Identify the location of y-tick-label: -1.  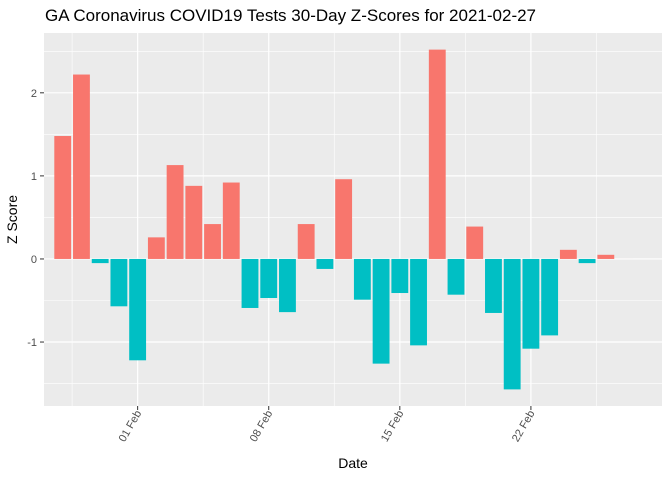
(32, 343).